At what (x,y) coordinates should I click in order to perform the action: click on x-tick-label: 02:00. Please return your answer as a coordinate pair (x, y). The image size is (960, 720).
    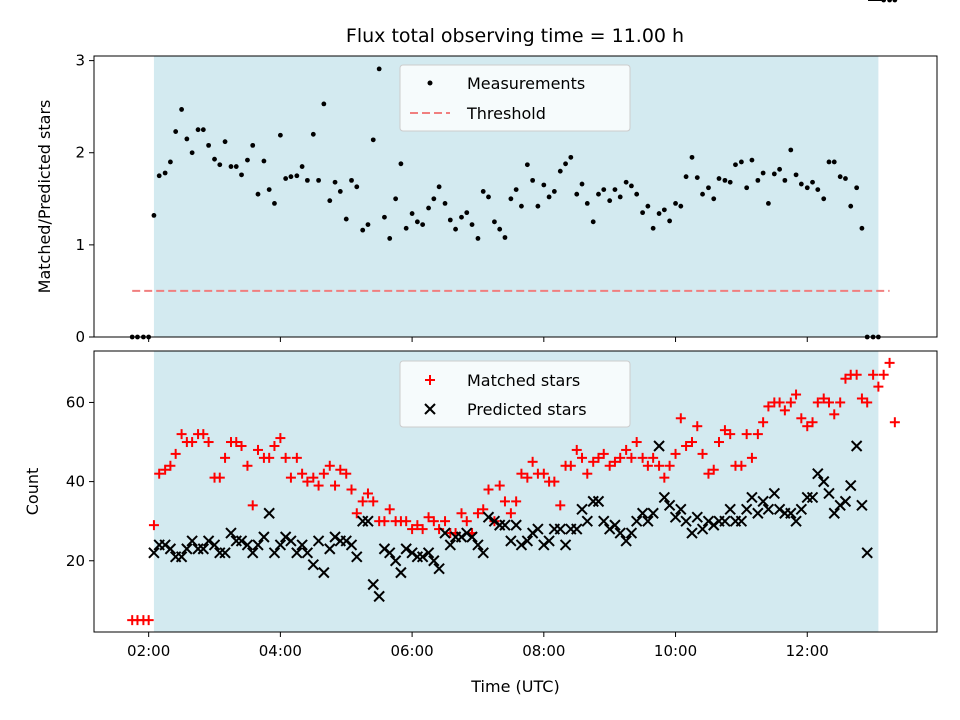
    Looking at the image, I should click on (148, 651).